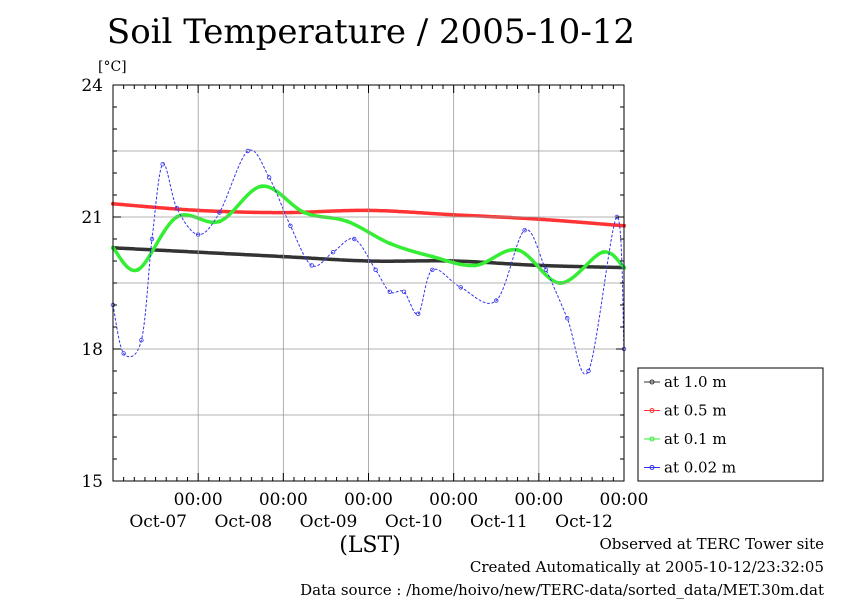 The image size is (842, 599). What do you see at coordinates (92, 86) in the screenshot?
I see `y-tick-label: 24` at bounding box center [92, 86].